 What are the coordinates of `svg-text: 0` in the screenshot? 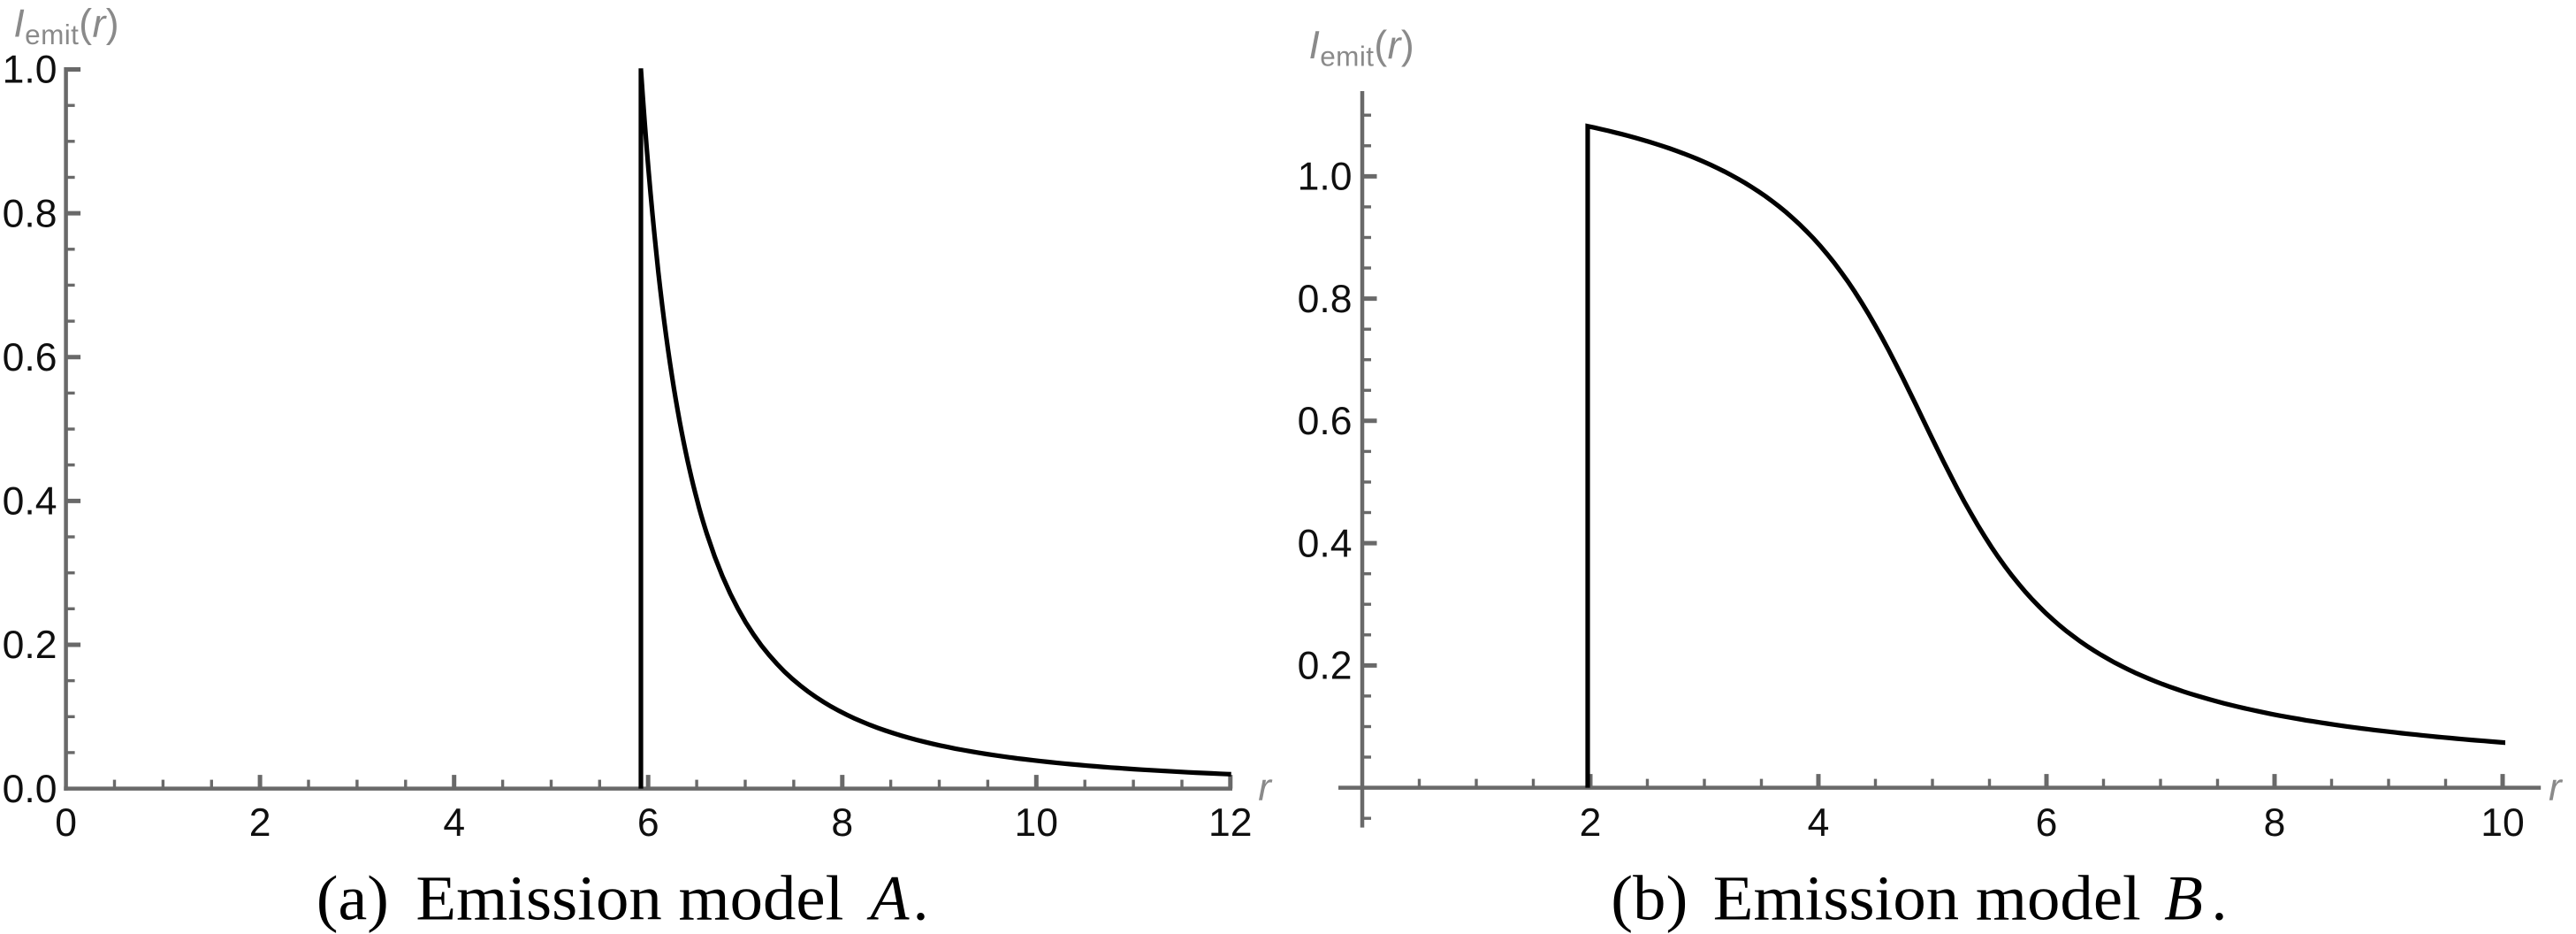 It's located at (66, 823).